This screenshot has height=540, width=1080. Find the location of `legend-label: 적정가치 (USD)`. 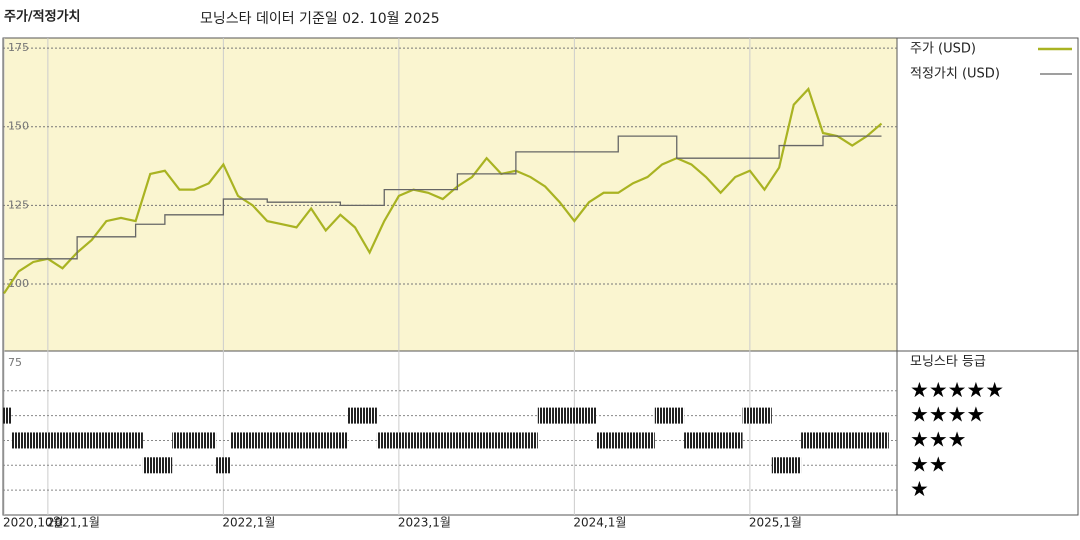

legend-label: 적정가치 (USD) is located at coordinates (955, 74).